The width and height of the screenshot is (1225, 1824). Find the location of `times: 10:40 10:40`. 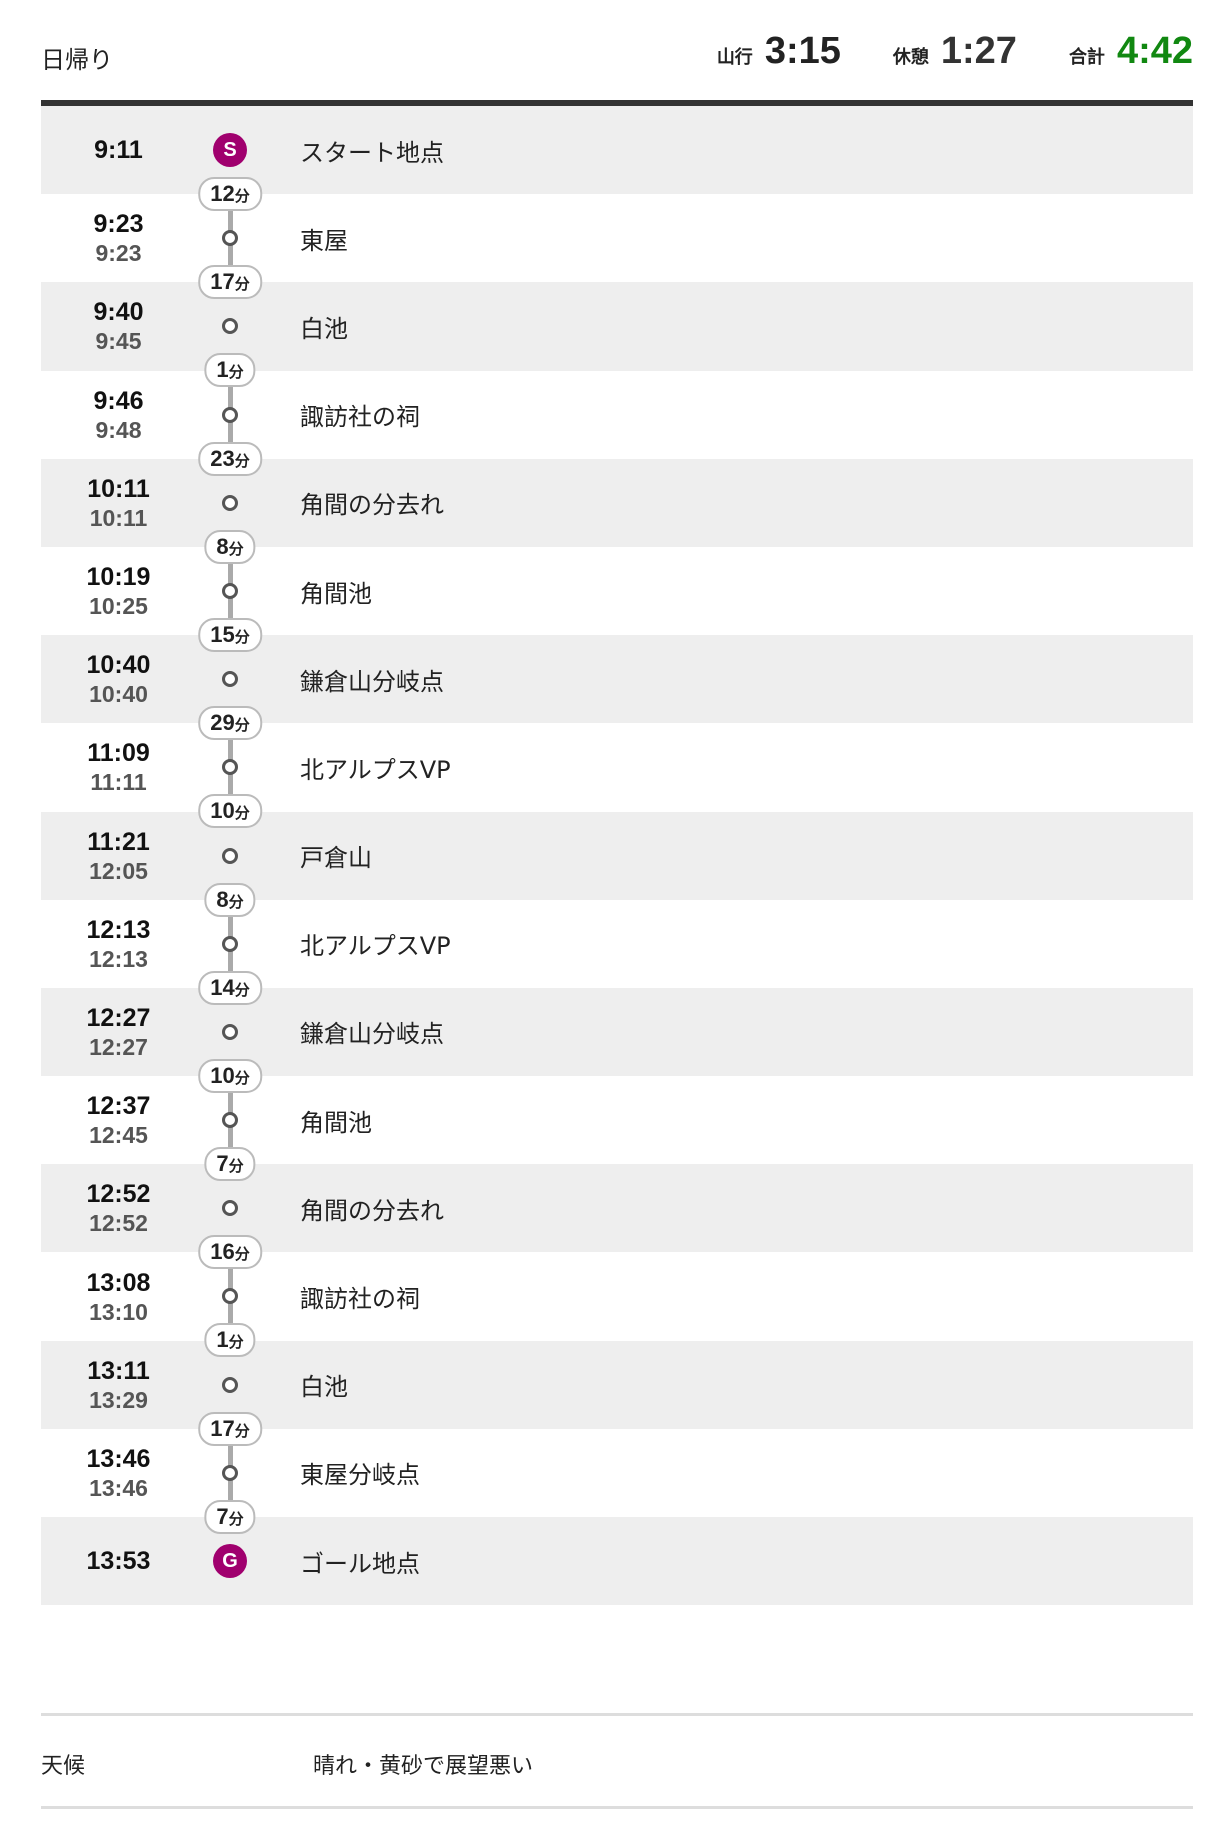

times: 10:40 10:40 is located at coordinates (118, 679).